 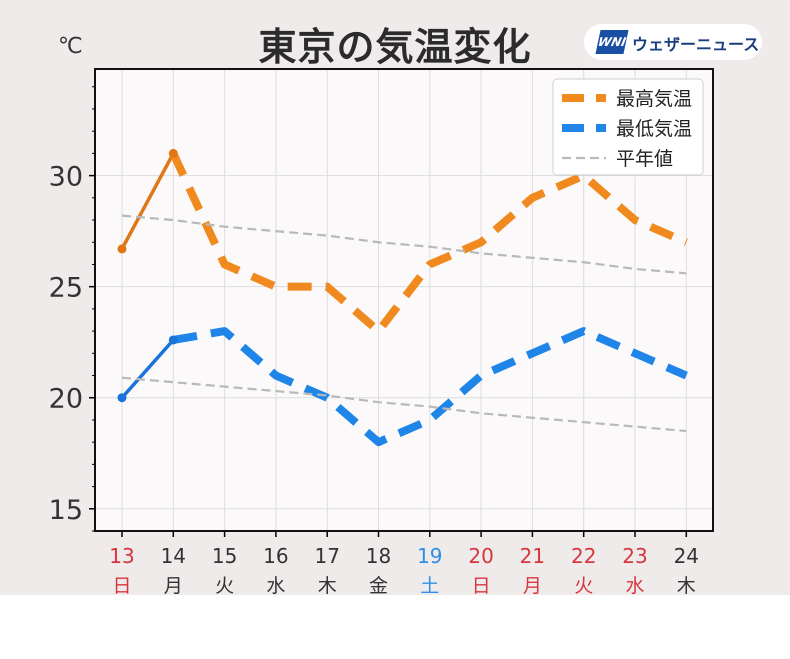 What do you see at coordinates (686, 556) in the screenshot?
I see `x-tick-label-date: 24` at bounding box center [686, 556].